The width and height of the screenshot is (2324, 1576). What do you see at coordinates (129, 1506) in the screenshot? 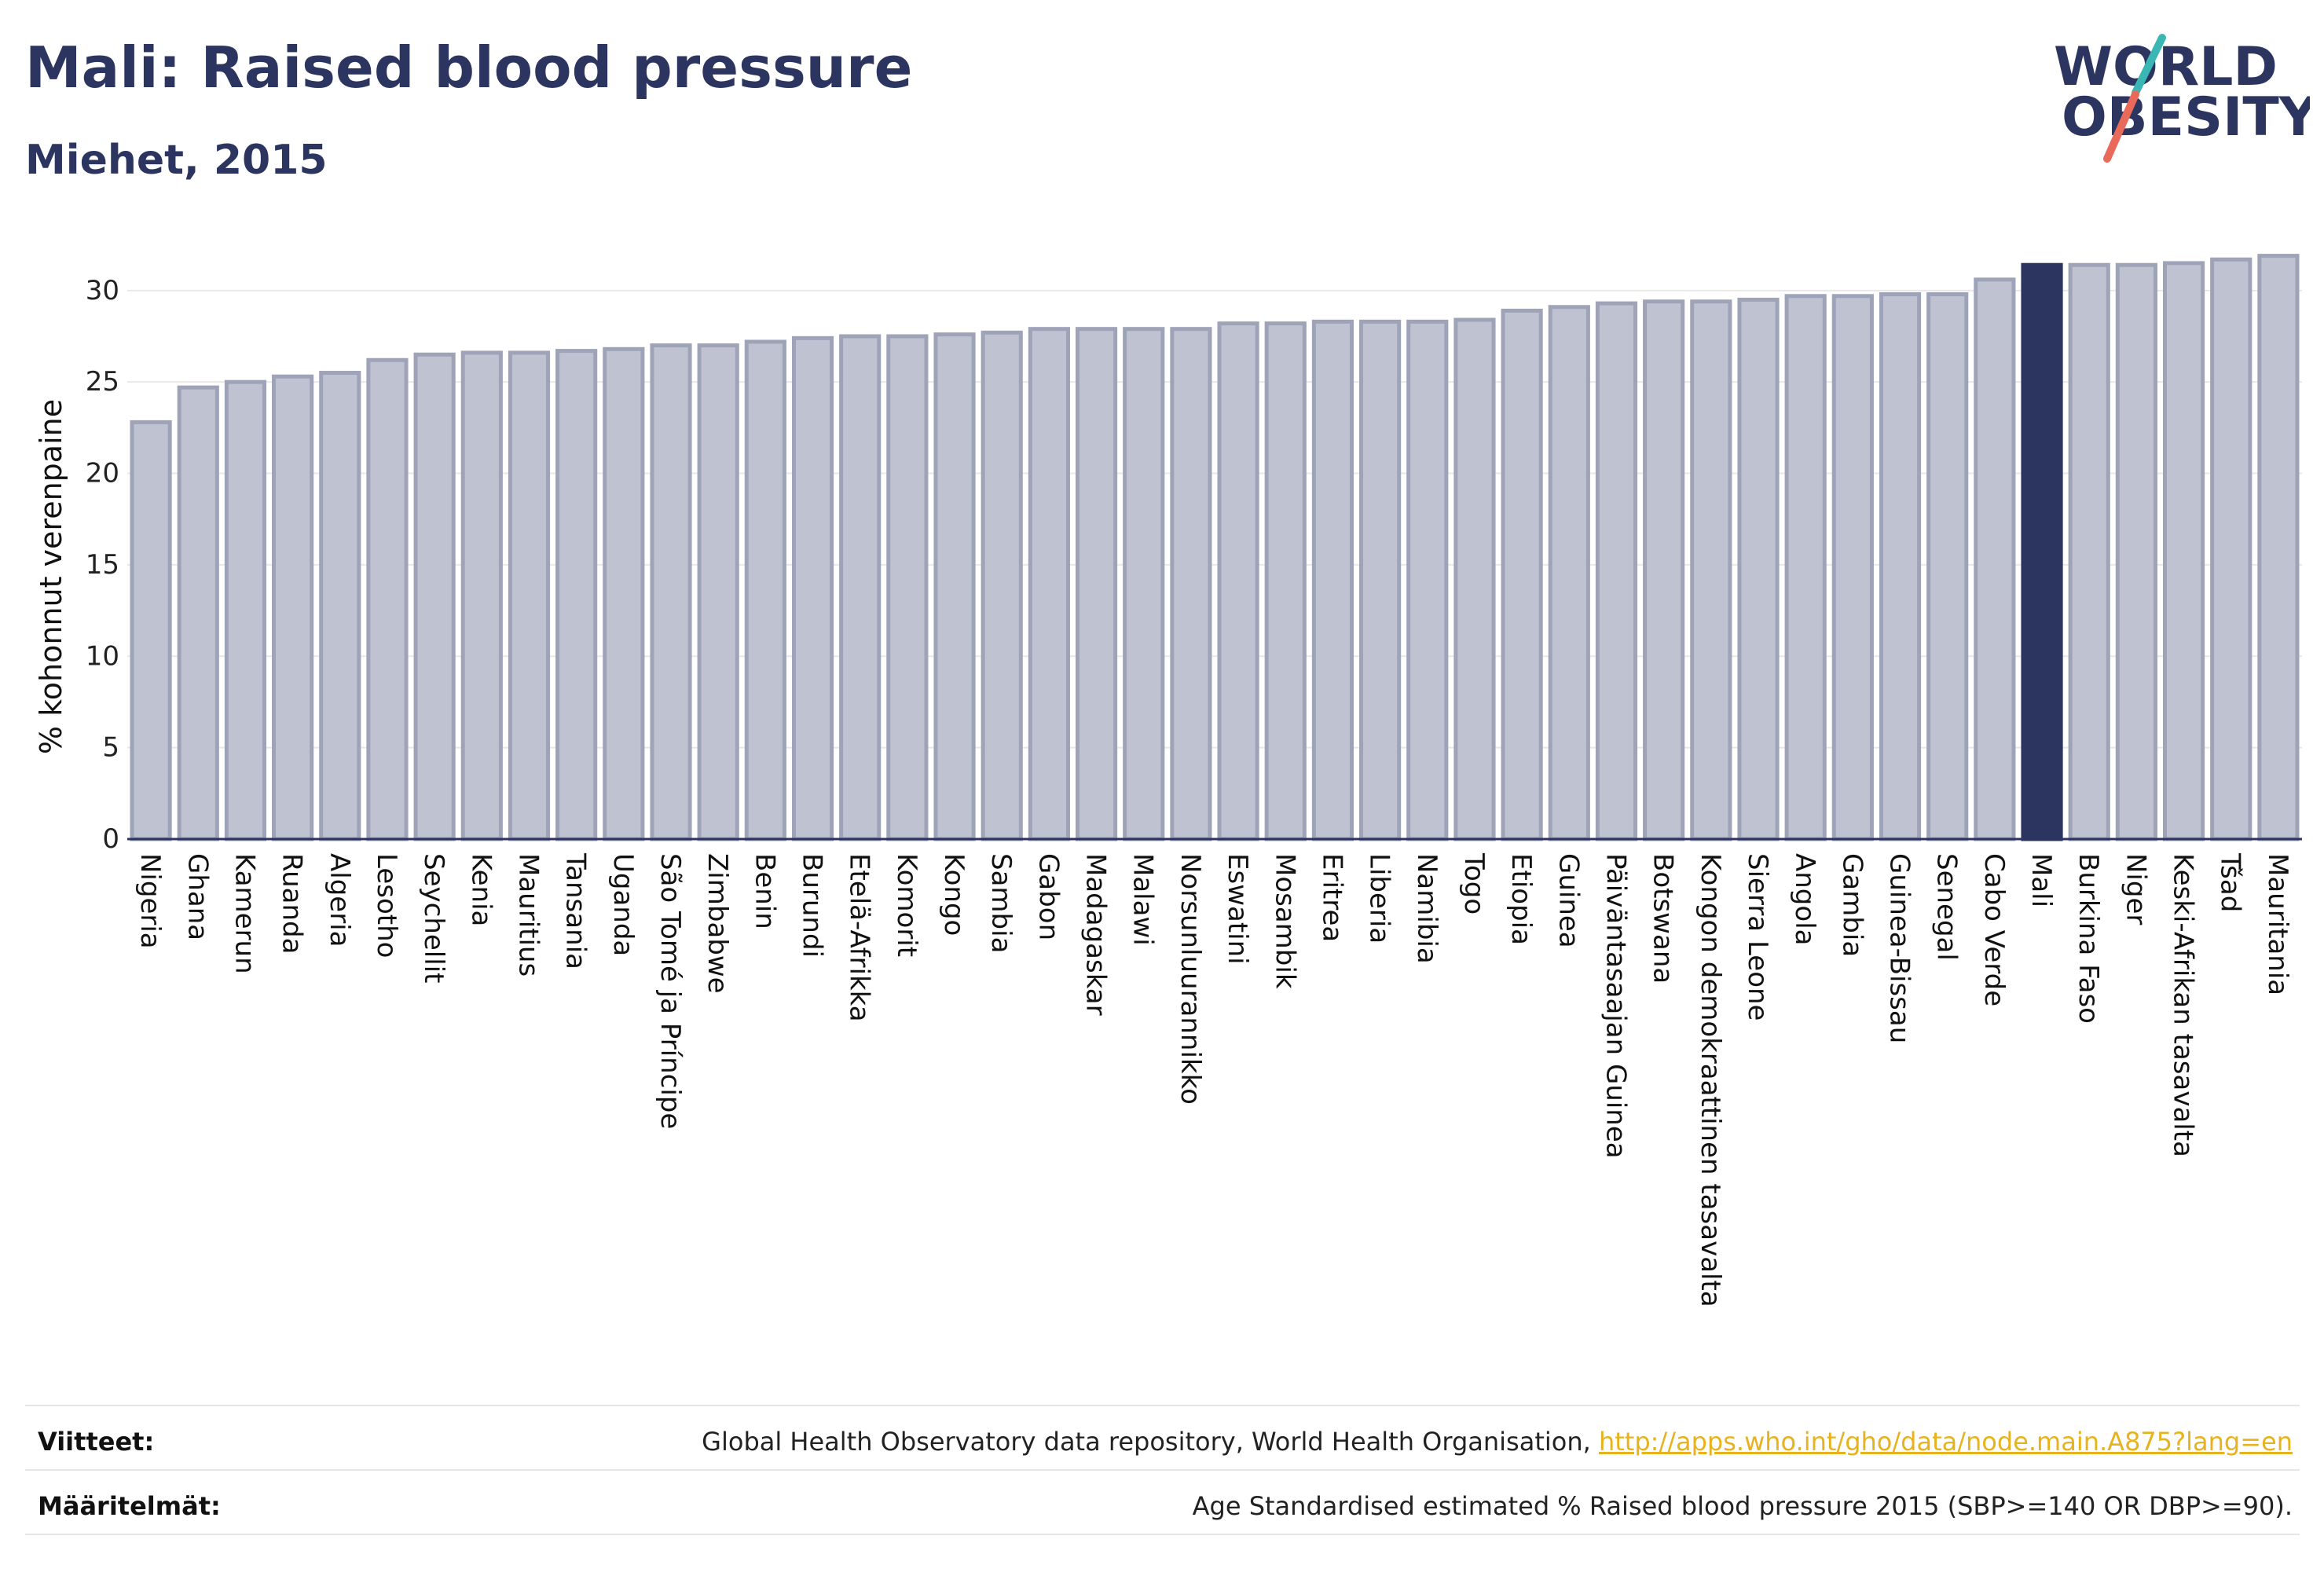
I see `definitions-label: Määritelmät:` at bounding box center [129, 1506].